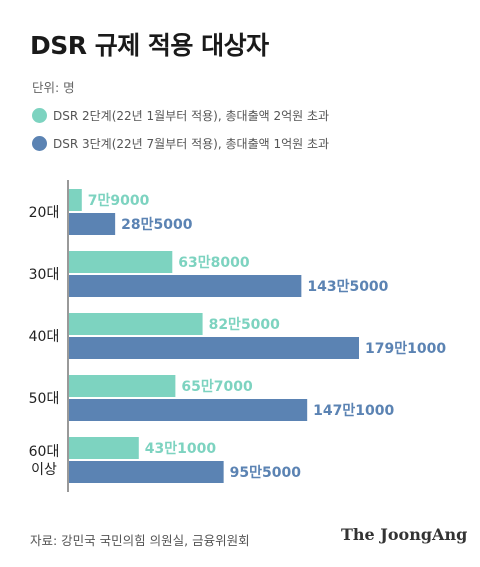 This screenshot has width=480, height=567. I want to click on category-label: 40대, so click(44, 337).